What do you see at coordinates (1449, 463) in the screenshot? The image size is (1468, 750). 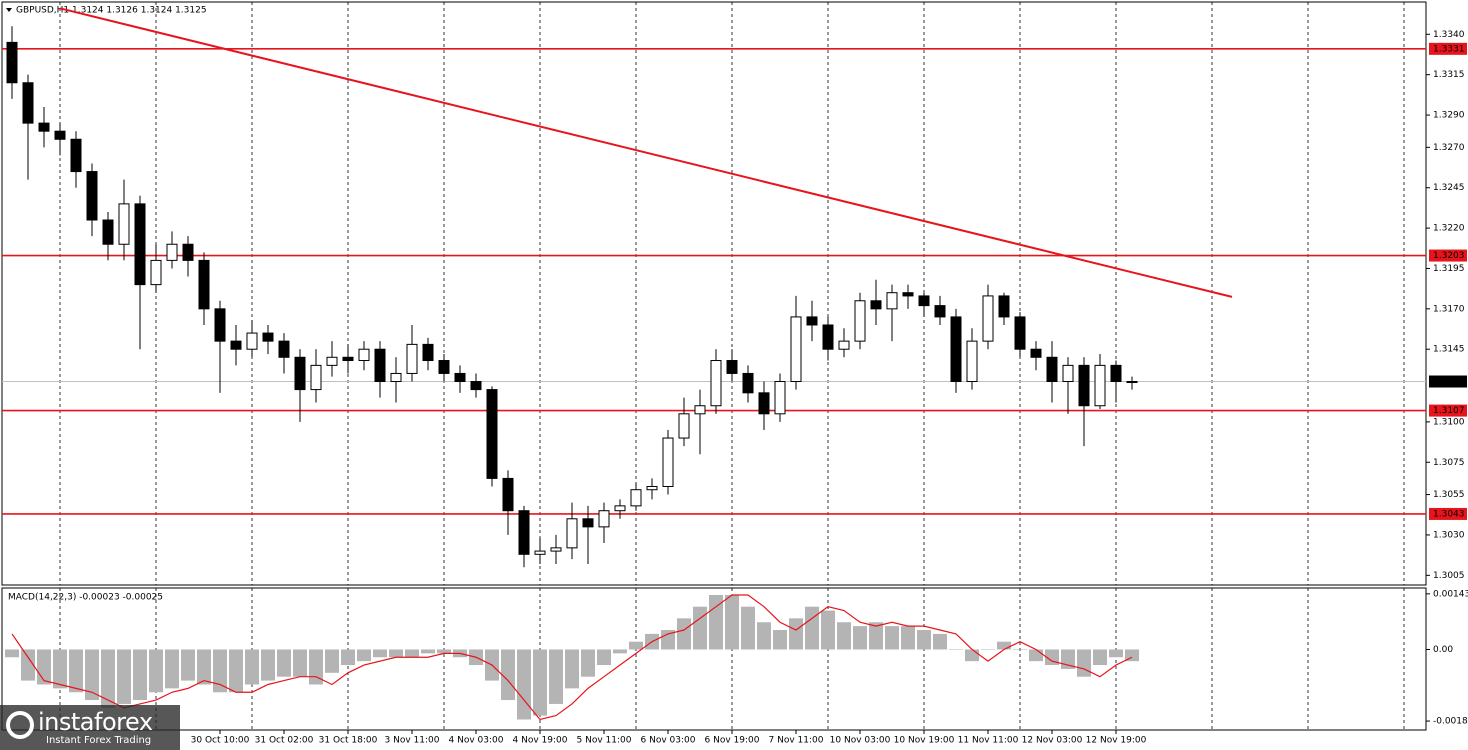 I see `y-tick-label: 1.3075` at bounding box center [1449, 463].